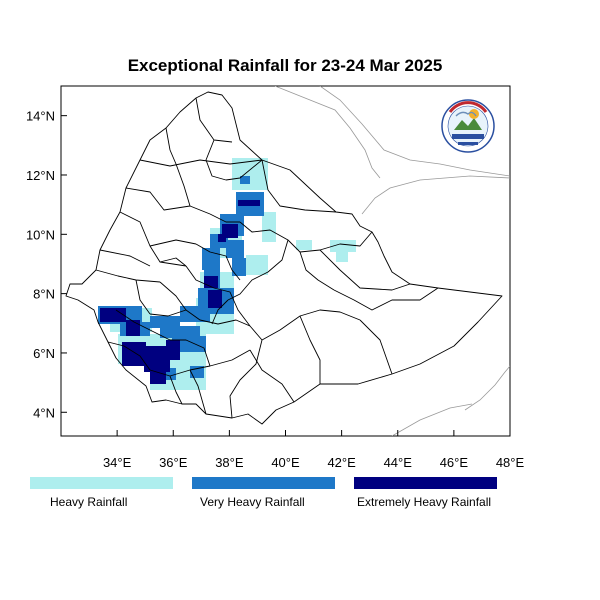 Image resolution: width=600 pixels, height=600 pixels. What do you see at coordinates (40, 116) in the screenshot?
I see `y-tick-label: 14°N` at bounding box center [40, 116].